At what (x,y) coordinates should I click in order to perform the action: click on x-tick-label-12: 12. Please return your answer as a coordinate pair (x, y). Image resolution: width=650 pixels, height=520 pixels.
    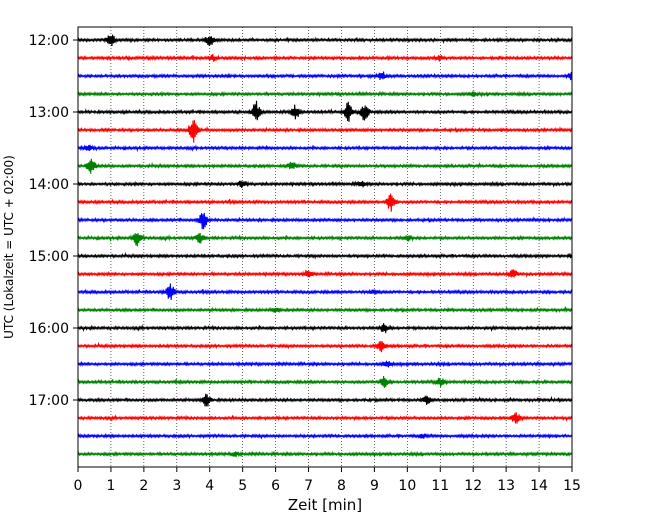
    Looking at the image, I should click on (473, 486).